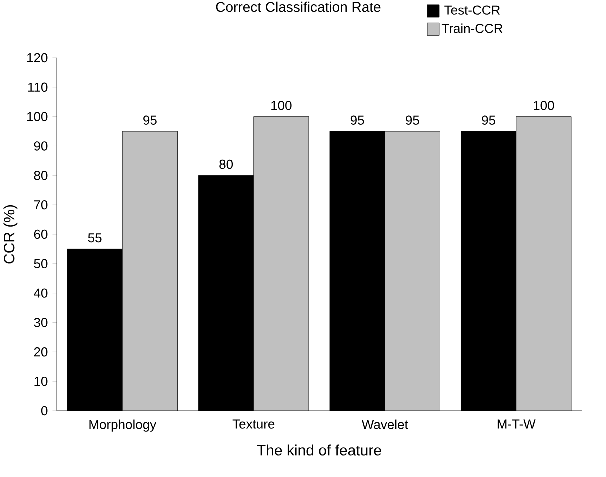 Image resolution: width=606 pixels, height=477 pixels. Describe the element at coordinates (41, 381) in the screenshot. I see `y-tick-label: 10` at that location.